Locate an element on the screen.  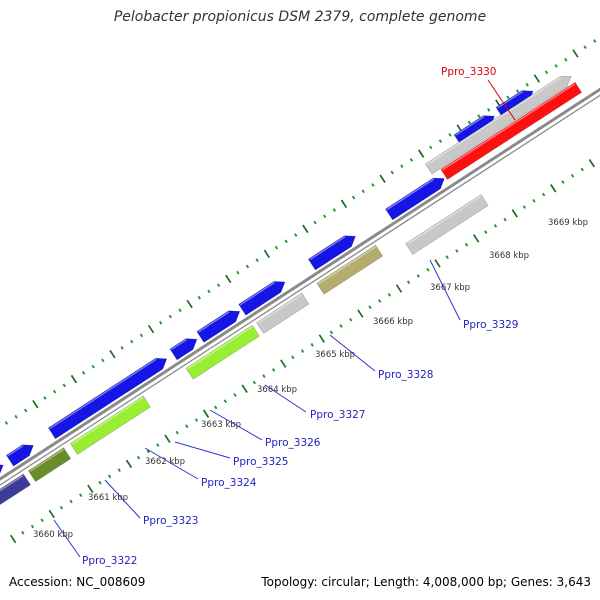
kbp-label: 3660 kbp is located at coordinates (53, 535).